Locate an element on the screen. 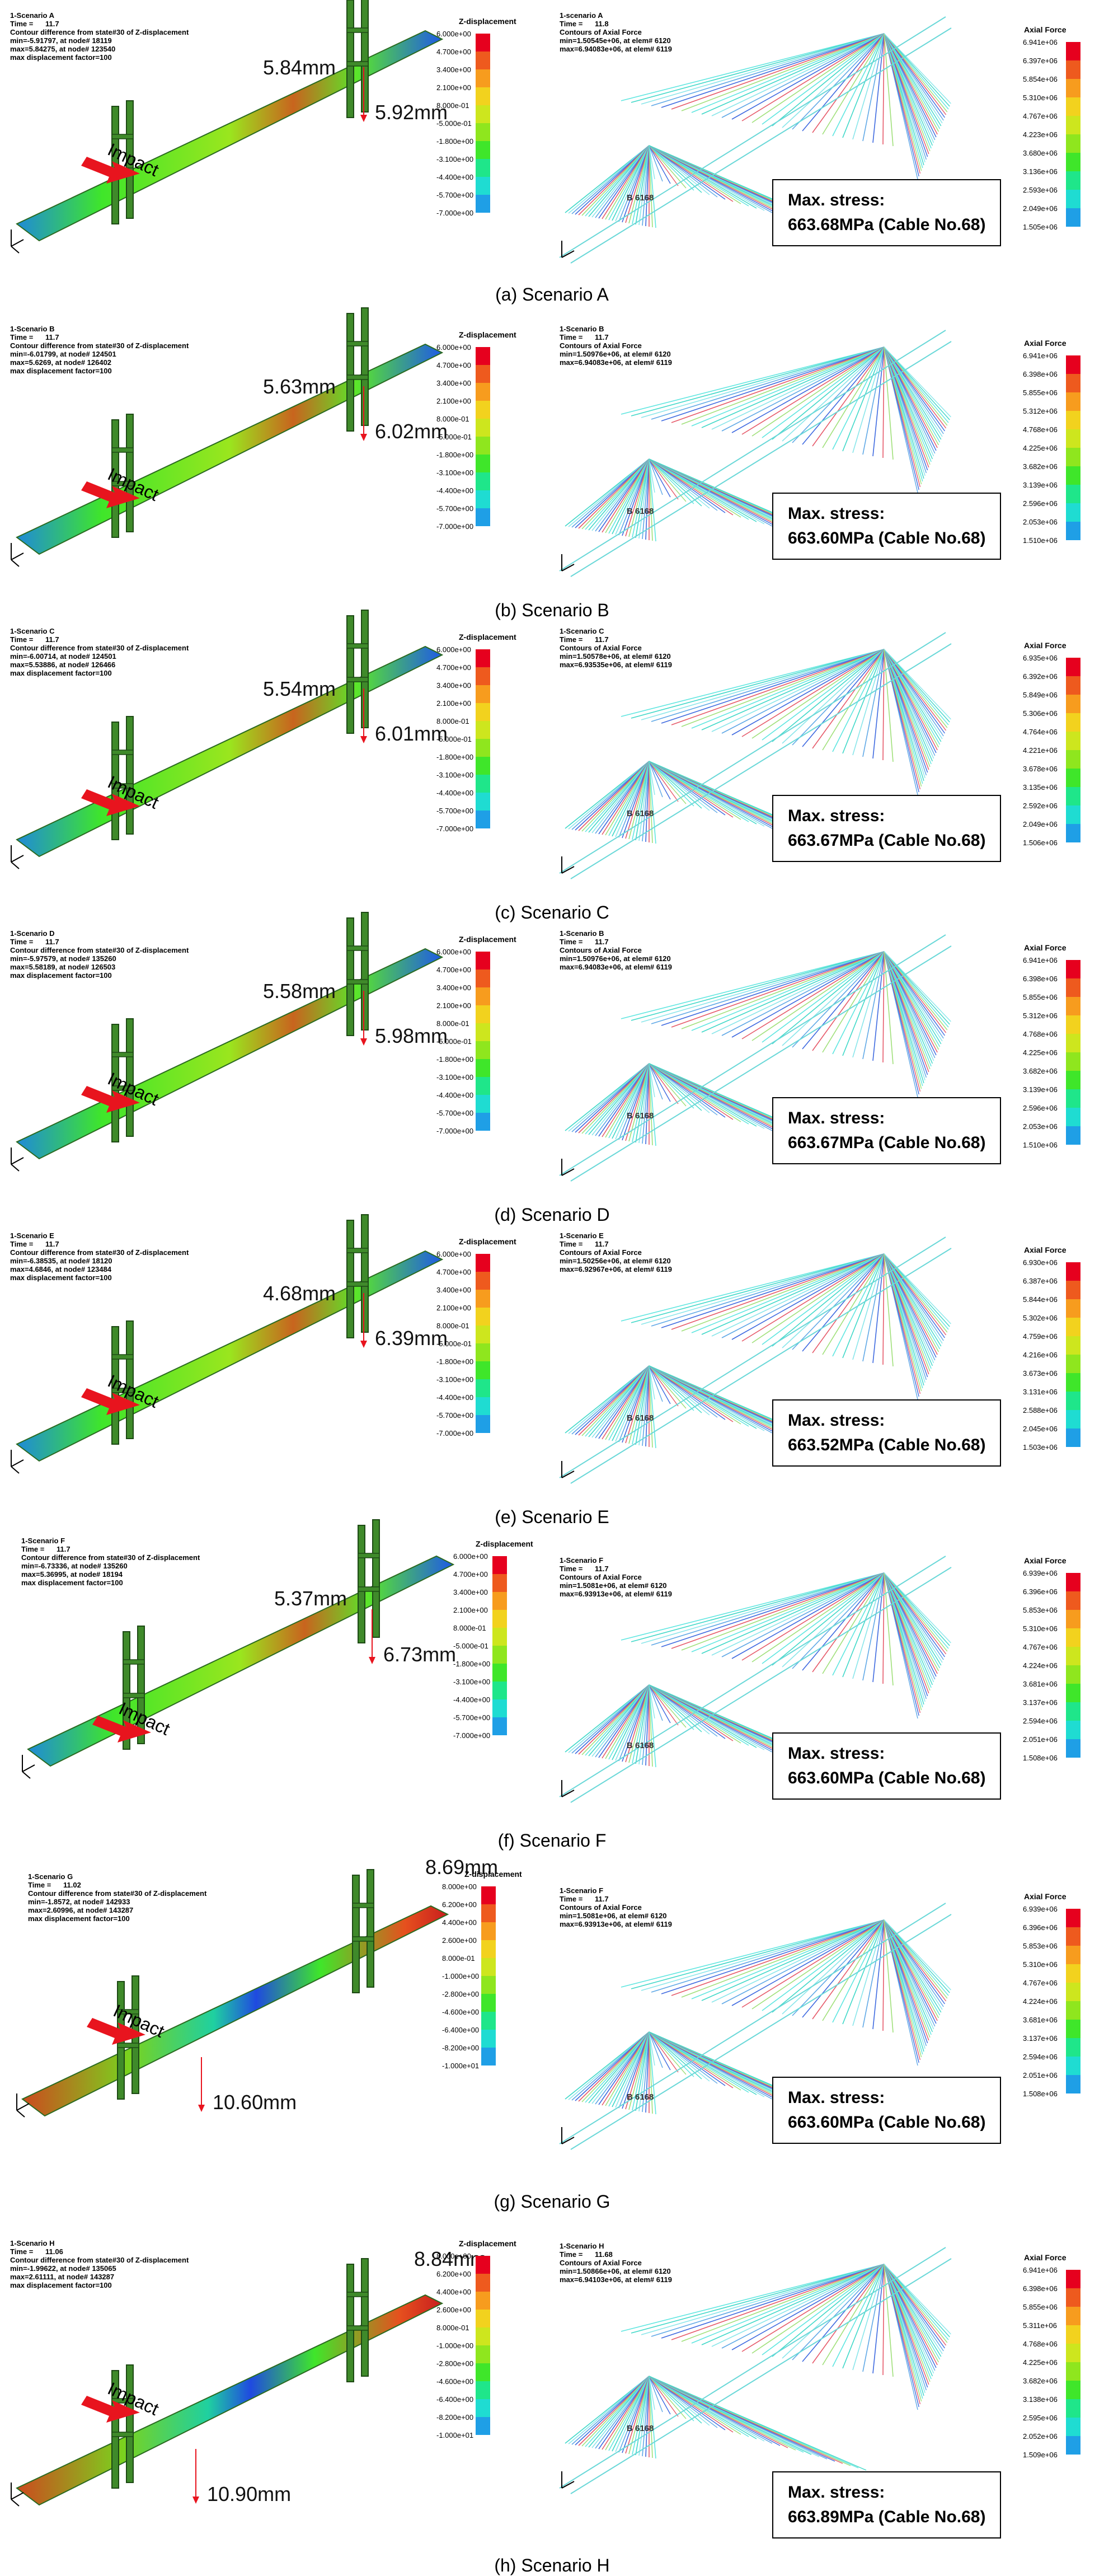 The height and width of the screenshot is (2576, 1104). abar-tick: 6.397e+06 is located at coordinates (1040, 61).